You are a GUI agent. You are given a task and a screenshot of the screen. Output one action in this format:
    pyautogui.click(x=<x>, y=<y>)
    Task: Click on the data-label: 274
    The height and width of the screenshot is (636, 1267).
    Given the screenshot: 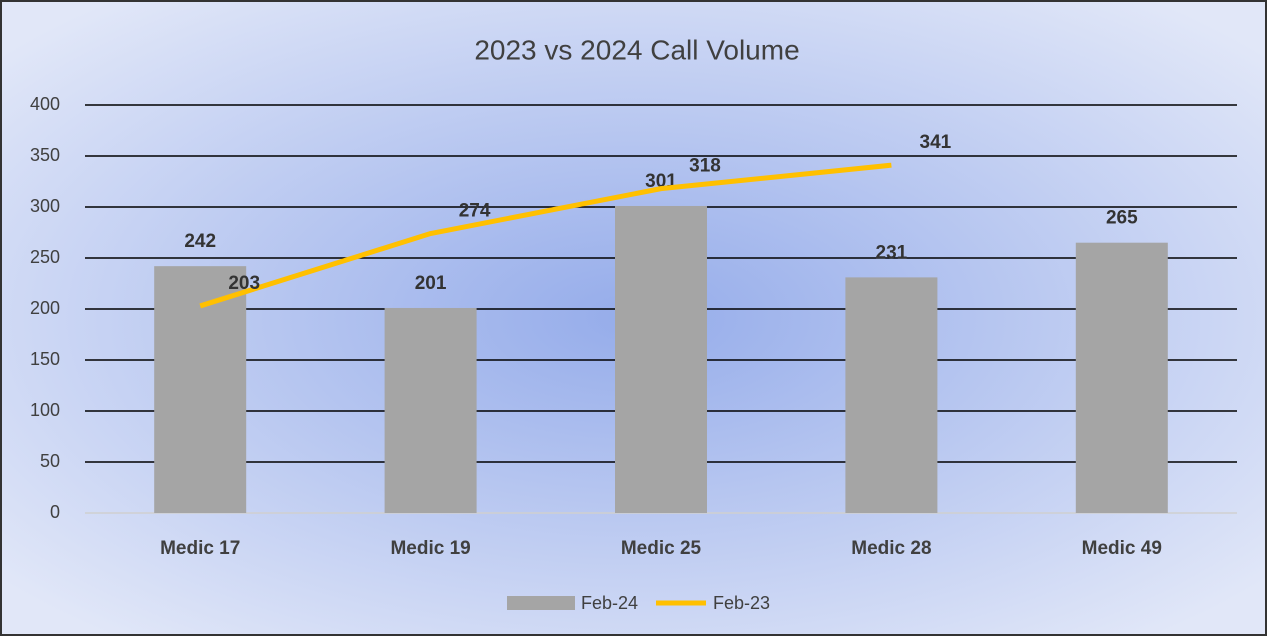 What is the action you would take?
    pyautogui.click(x=475, y=211)
    